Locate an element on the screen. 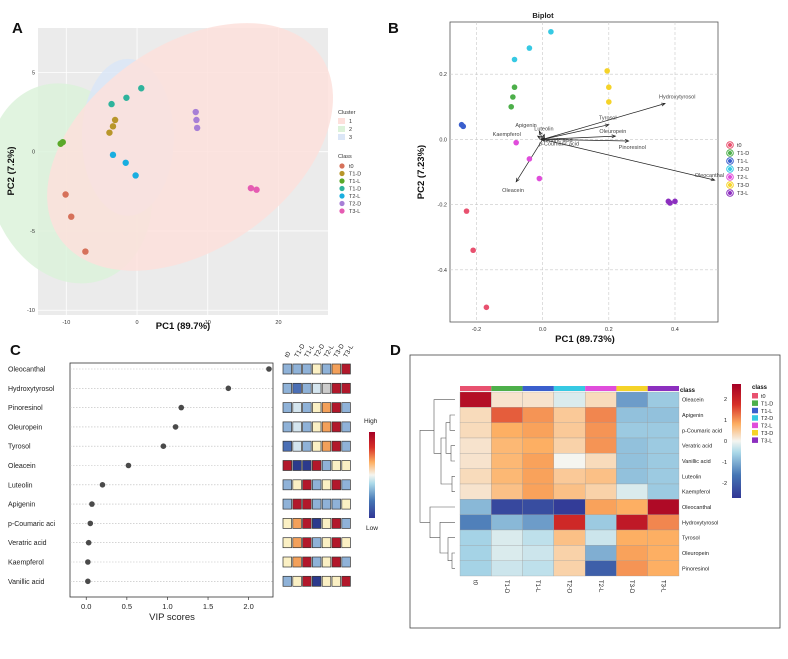  vip-colorbar is located at coordinates (372, 475).